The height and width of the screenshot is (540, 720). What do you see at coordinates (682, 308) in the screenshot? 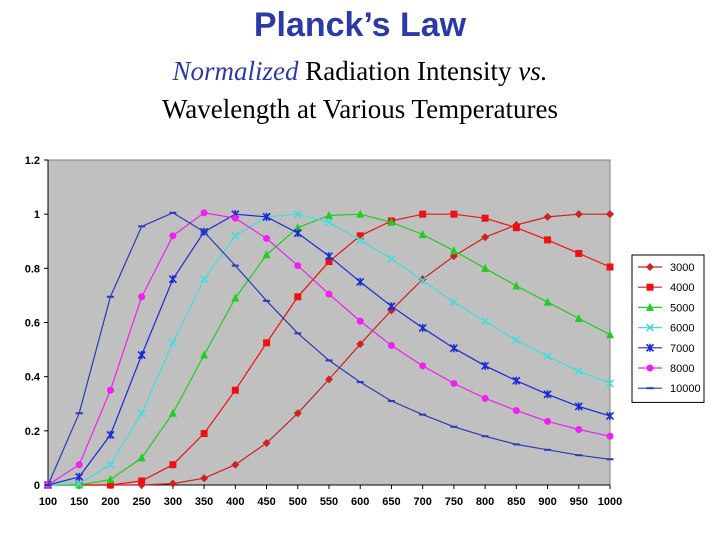
I see `legend-label: 5000` at bounding box center [682, 308].